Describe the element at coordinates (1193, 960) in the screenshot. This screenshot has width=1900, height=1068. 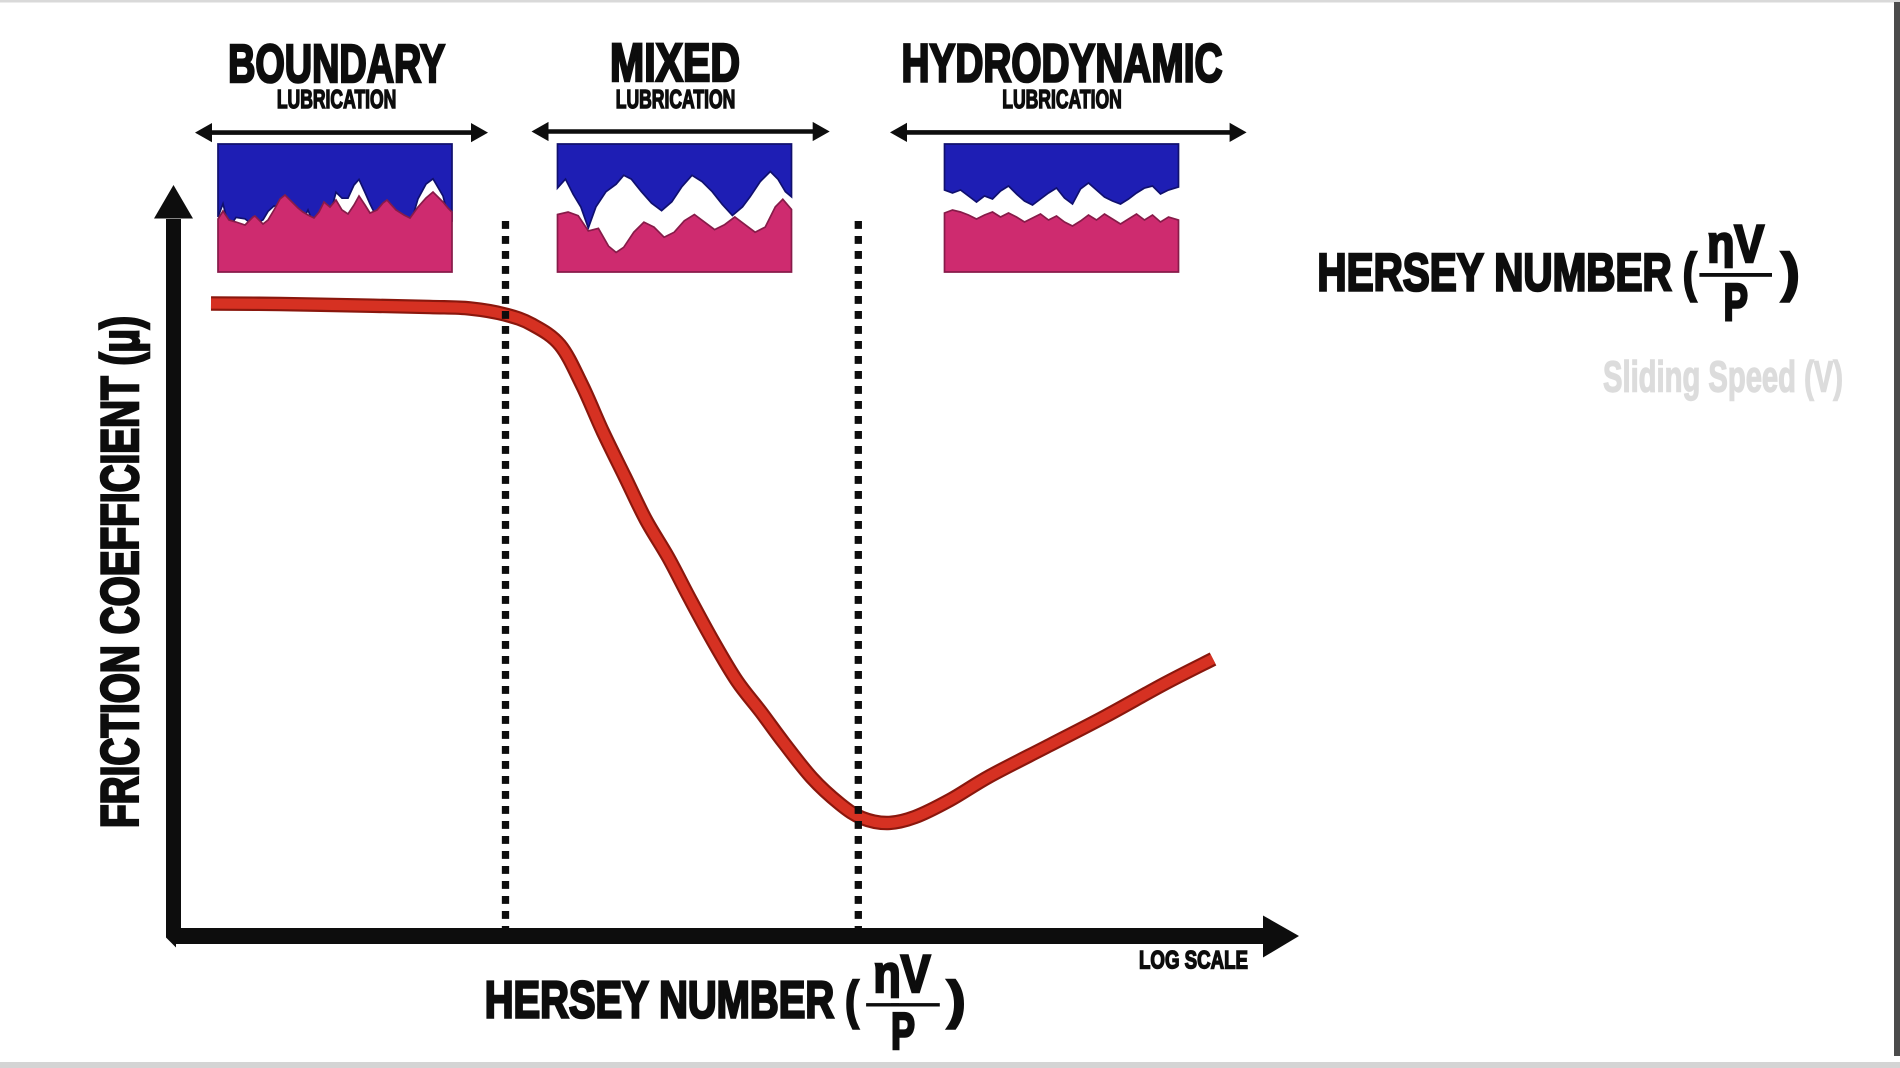
I see `svg-text: LOG SCALE` at that location.